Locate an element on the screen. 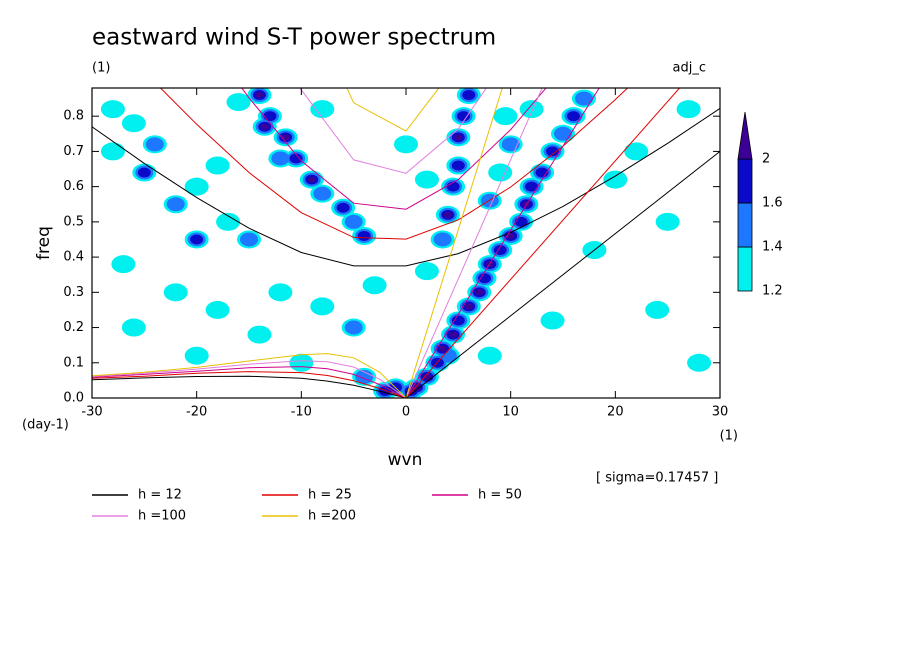  legend-label: h = 12 is located at coordinates (160, 495).